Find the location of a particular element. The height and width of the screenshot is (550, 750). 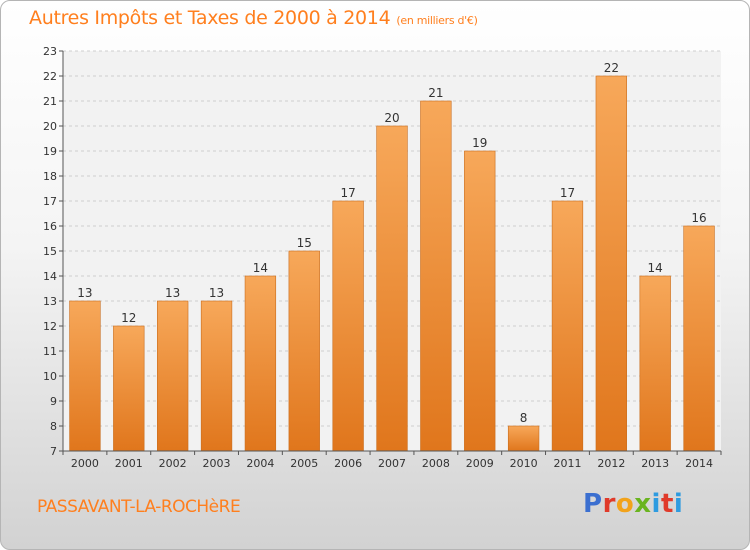

bar-2008 is located at coordinates (436, 276).